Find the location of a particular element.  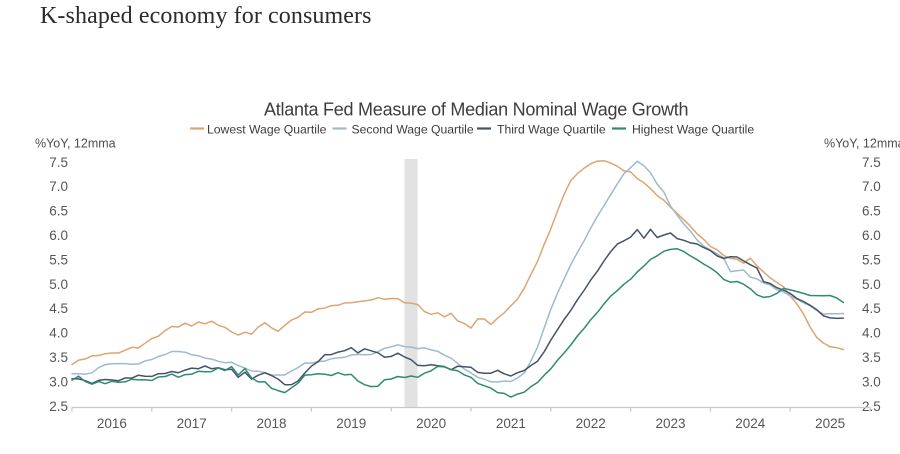

svg-text: Third Wage Quartile is located at coordinates (551, 130).